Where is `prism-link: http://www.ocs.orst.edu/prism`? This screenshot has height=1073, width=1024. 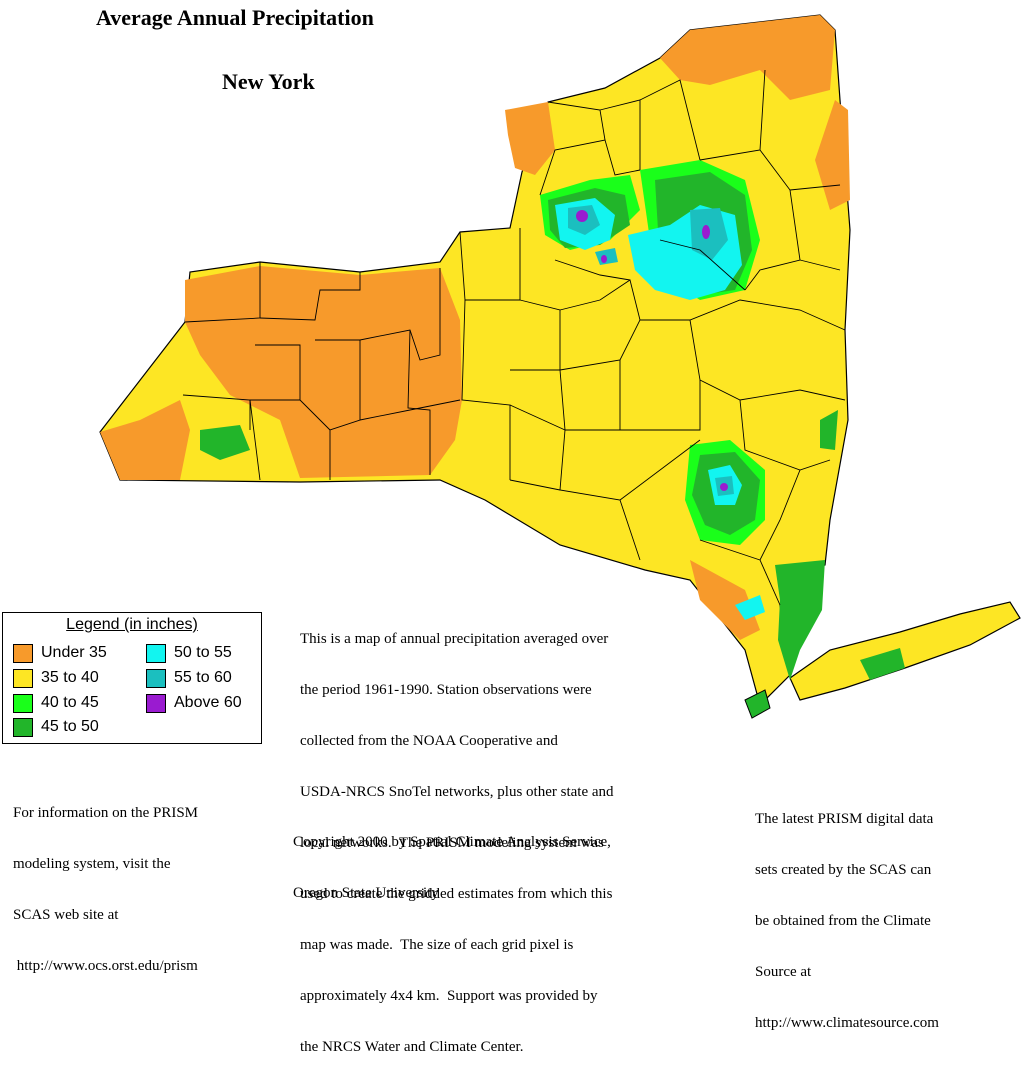
prism-link: http://www.ocs.orst.edu/prism is located at coordinates (105, 966).